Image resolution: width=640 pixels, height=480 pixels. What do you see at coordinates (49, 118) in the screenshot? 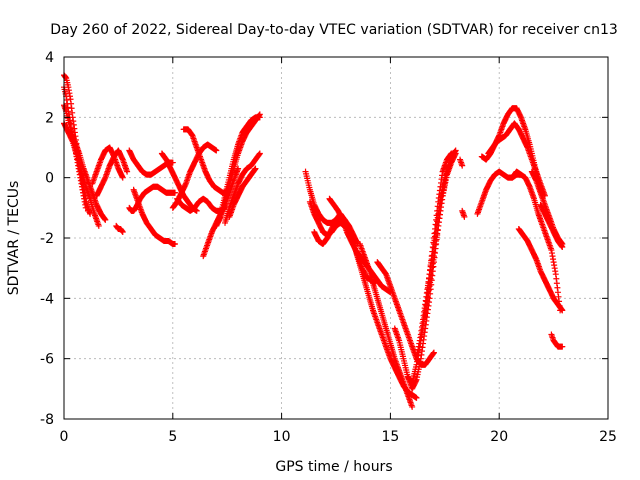
I see `y-tick-label: 2` at bounding box center [49, 118].